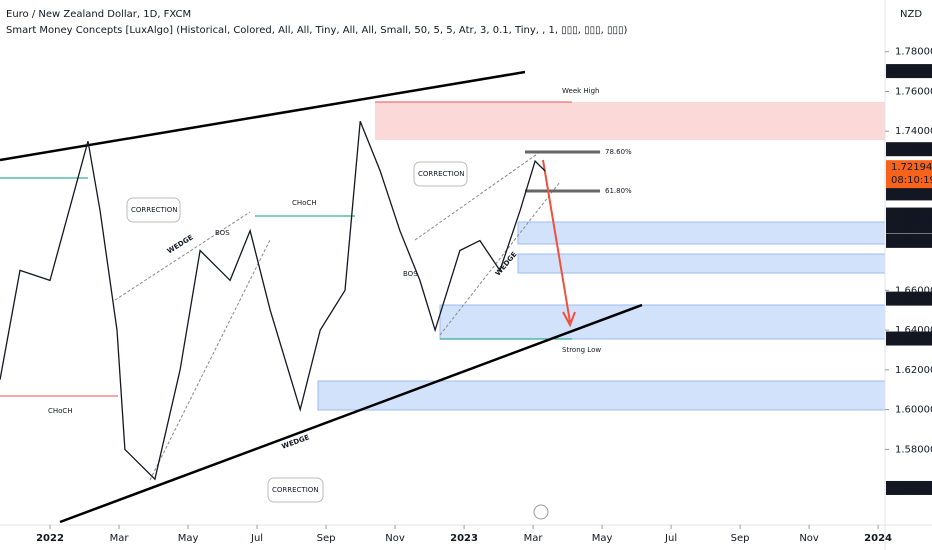  Describe the element at coordinates (878, 538) in the screenshot. I see `x-tick-label: 2024` at that location.